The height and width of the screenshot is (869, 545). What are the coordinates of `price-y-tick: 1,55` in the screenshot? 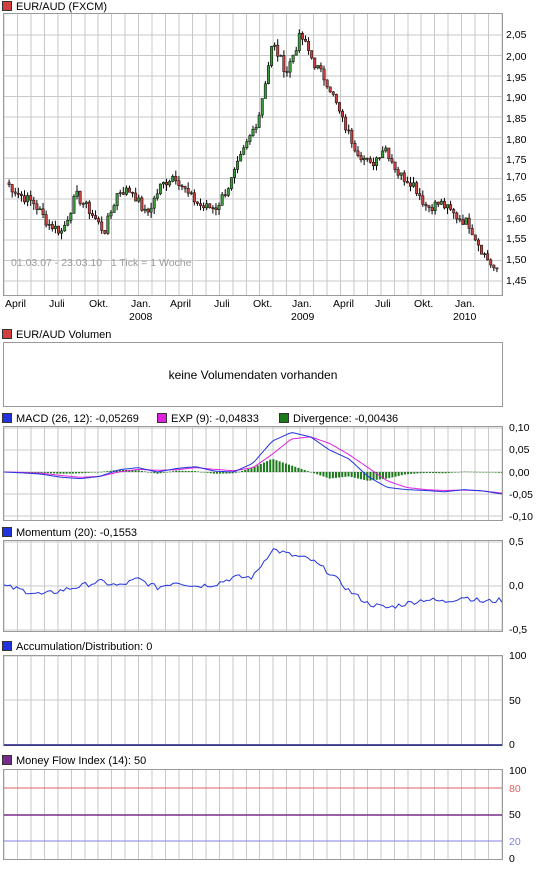 It's located at (516, 239).